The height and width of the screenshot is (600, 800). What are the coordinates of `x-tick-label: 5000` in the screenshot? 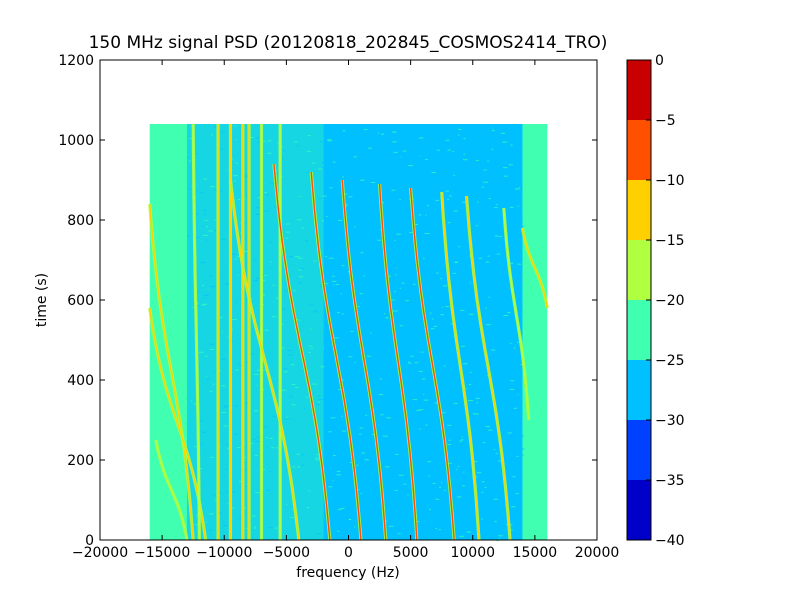 It's located at (411, 553).